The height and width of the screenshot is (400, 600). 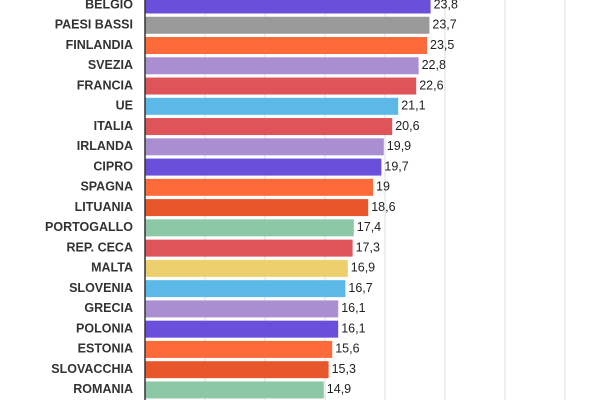 I want to click on y-tick-label: ITALIA, so click(x=113, y=126).